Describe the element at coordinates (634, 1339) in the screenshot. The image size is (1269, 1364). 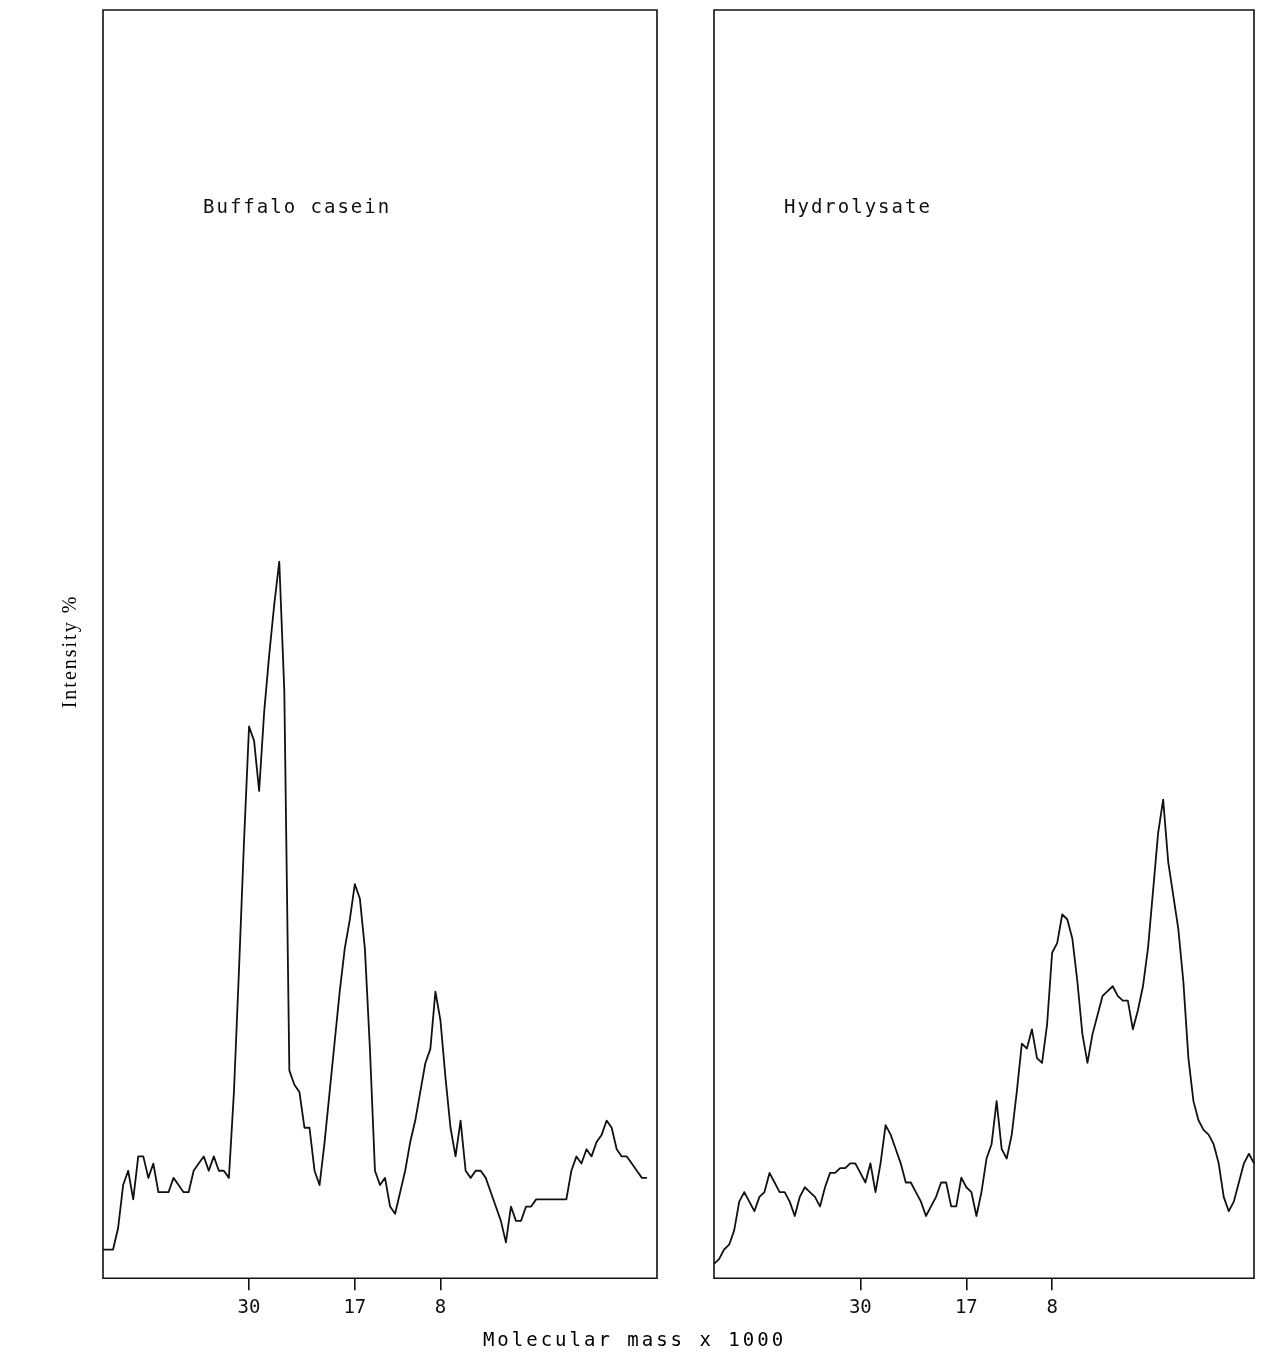
I see `x-axis-title: Molecular mass x 1000` at that location.